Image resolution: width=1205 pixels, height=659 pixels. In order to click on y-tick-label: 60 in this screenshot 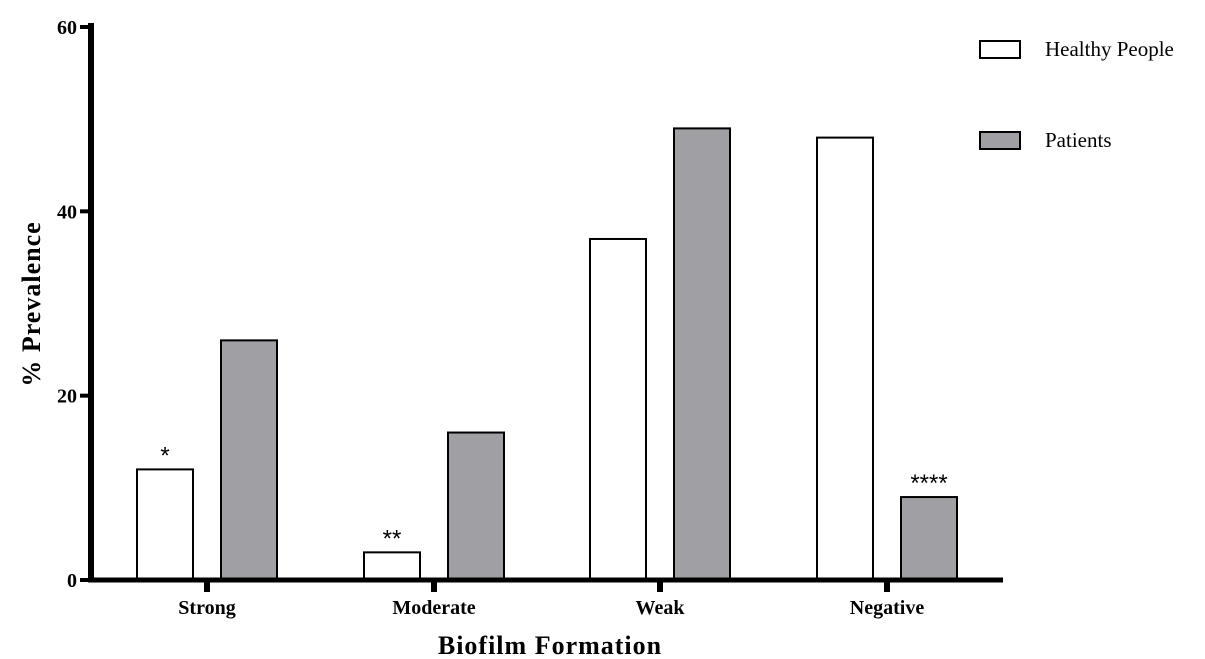, I will do `click(67, 28)`.